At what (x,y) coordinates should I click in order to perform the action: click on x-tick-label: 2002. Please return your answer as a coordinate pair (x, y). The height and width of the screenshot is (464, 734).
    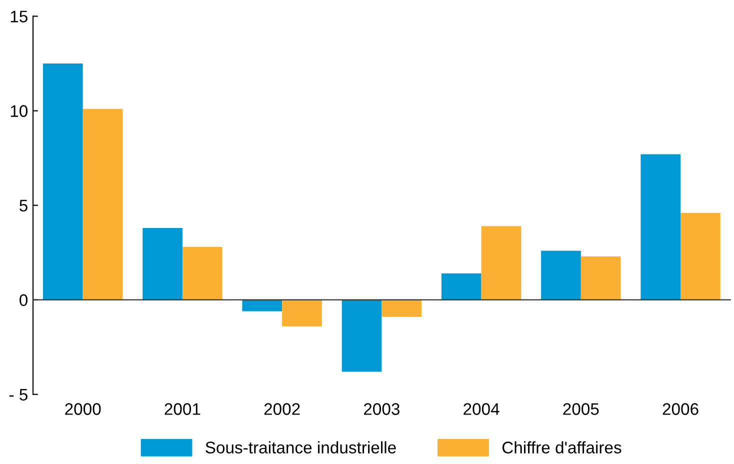
    Looking at the image, I should click on (282, 409).